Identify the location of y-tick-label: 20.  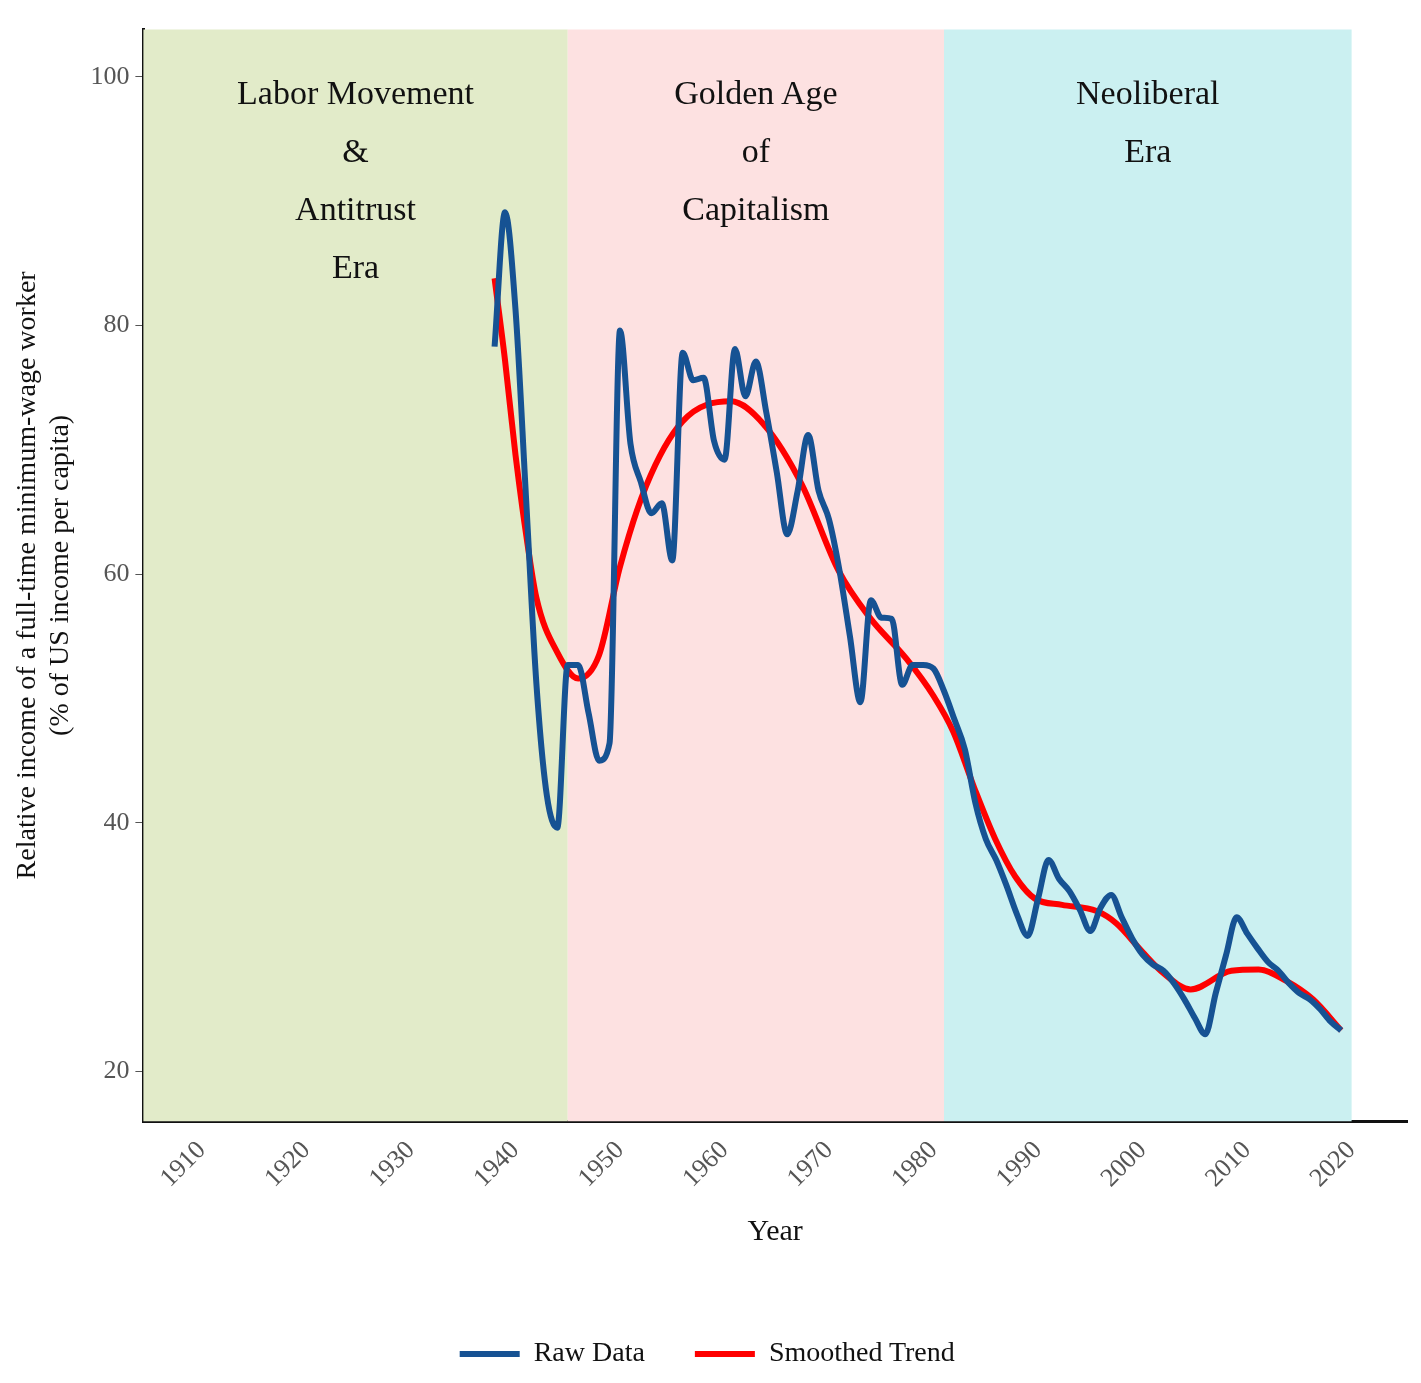
(116, 1070).